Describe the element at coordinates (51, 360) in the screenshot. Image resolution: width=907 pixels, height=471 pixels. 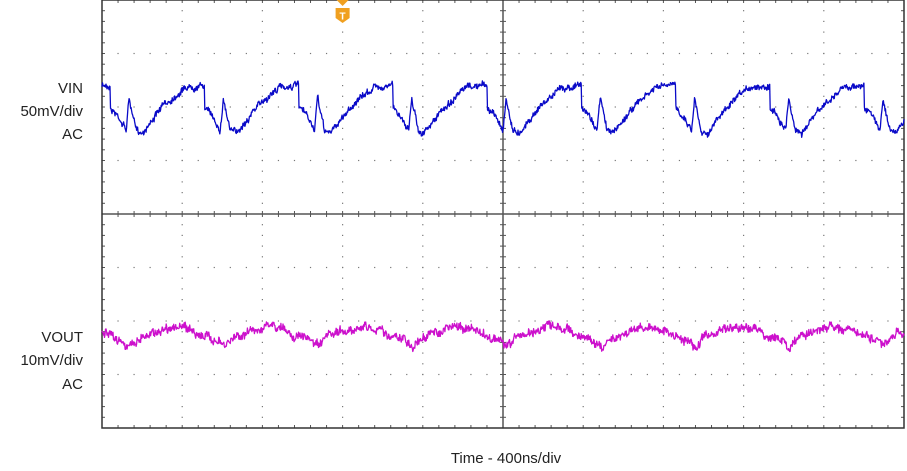
I see `ch2-scale: 10mV/div` at that location.